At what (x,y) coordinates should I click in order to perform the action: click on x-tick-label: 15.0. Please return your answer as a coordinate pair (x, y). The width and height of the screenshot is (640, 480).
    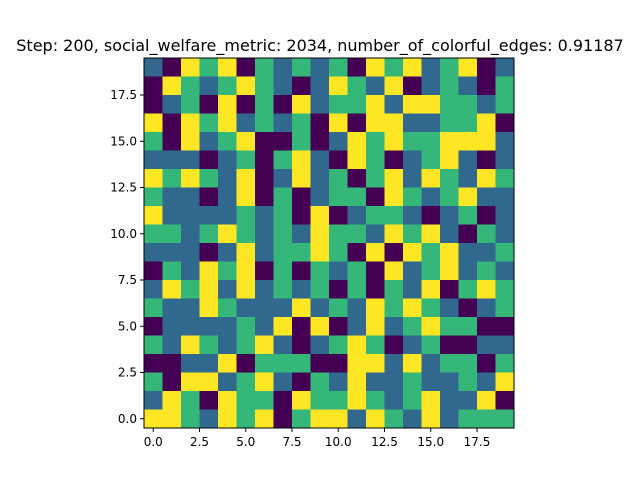
    Looking at the image, I should click on (430, 442).